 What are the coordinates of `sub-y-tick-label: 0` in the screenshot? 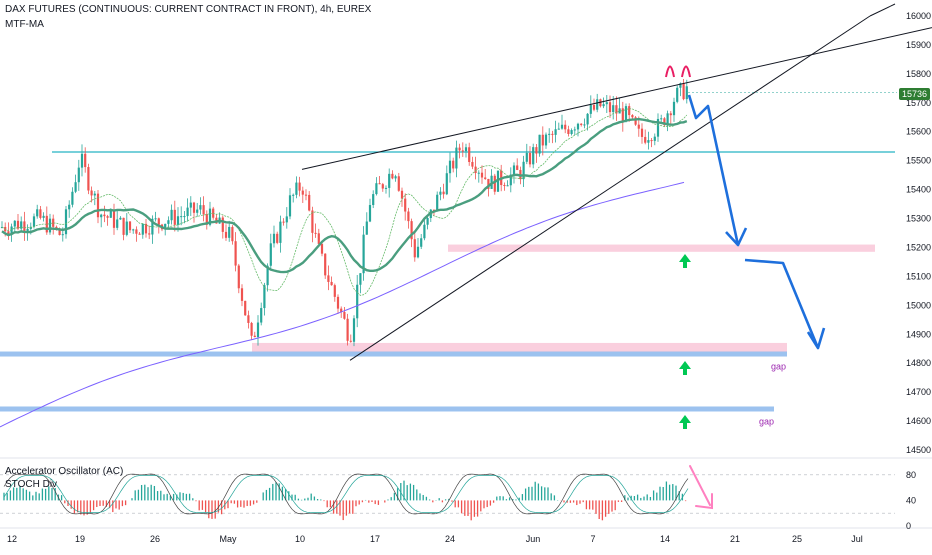 It's located at (908, 526).